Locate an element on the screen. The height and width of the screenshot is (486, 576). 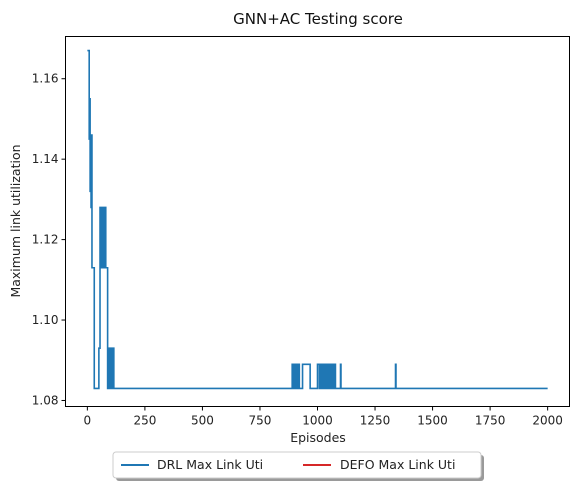
legend-label-drl: DRL Max Link Uti is located at coordinates (210, 464).